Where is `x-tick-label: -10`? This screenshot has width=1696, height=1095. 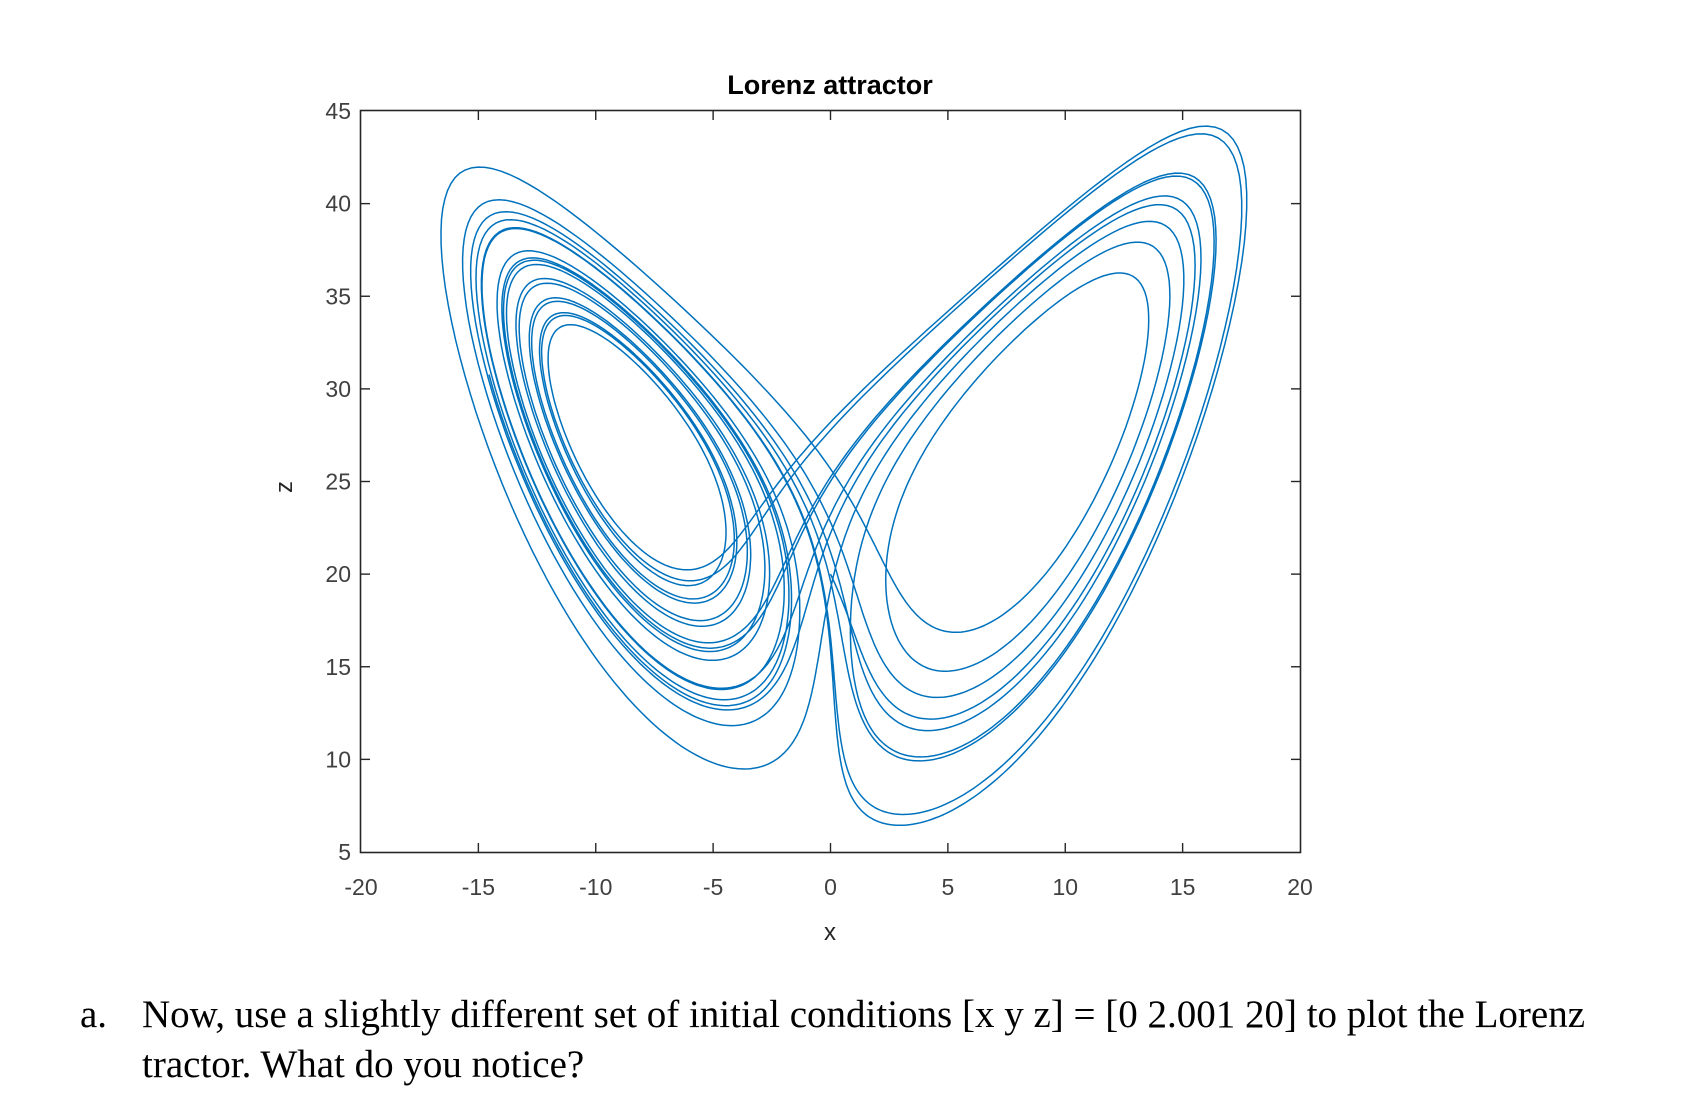 x-tick-label: -10 is located at coordinates (595, 887).